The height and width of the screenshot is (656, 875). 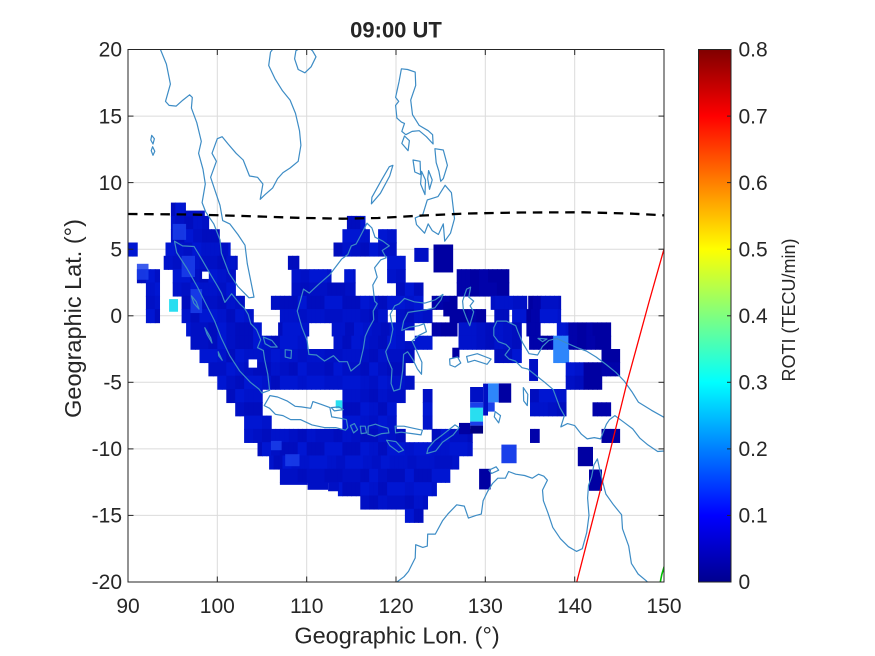 I want to click on svg-text: -15, so click(x=107, y=516).